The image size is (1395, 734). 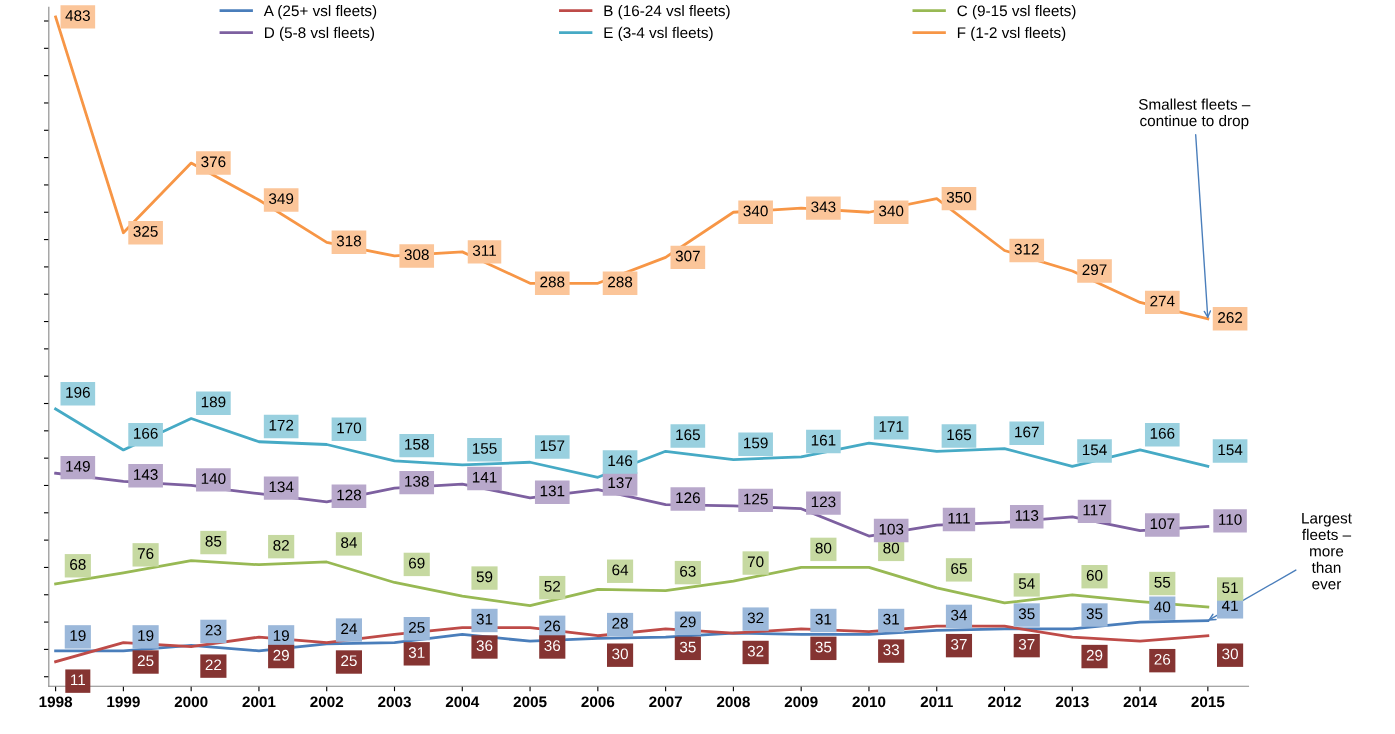 I want to click on data-label: 137, so click(x=620, y=483).